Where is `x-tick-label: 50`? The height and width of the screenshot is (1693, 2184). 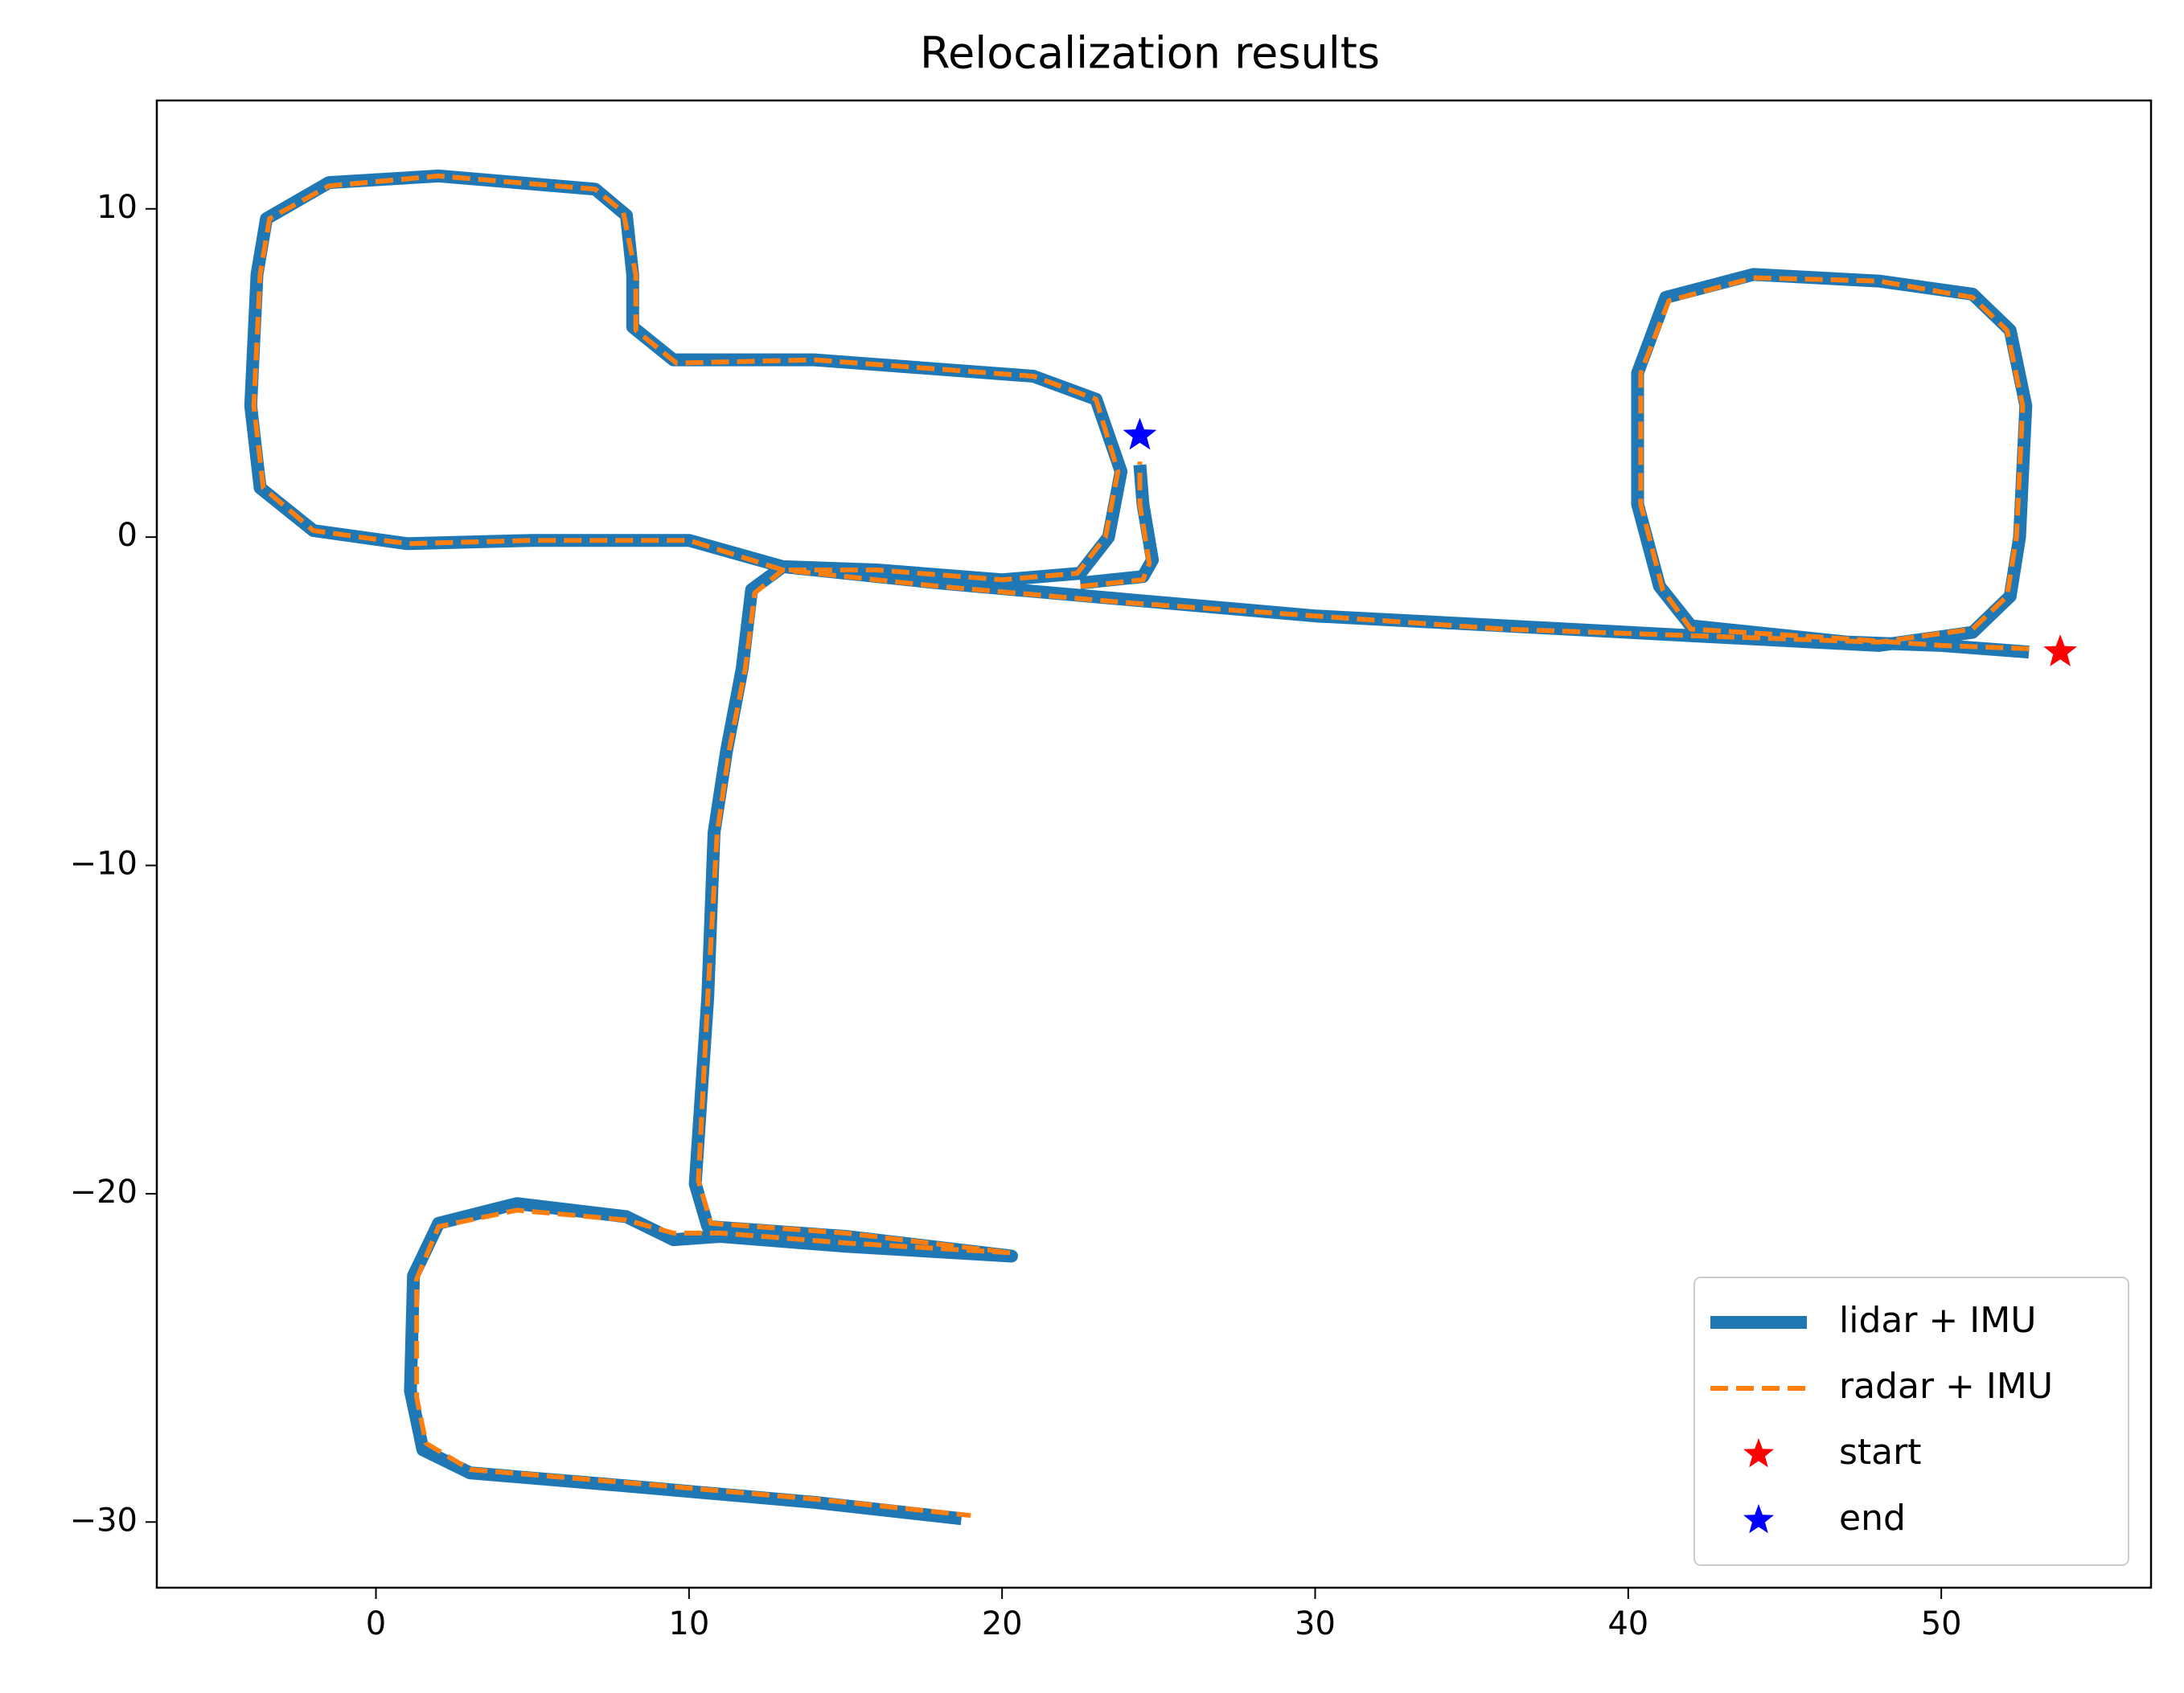 x-tick-label: 50 is located at coordinates (1942, 1623).